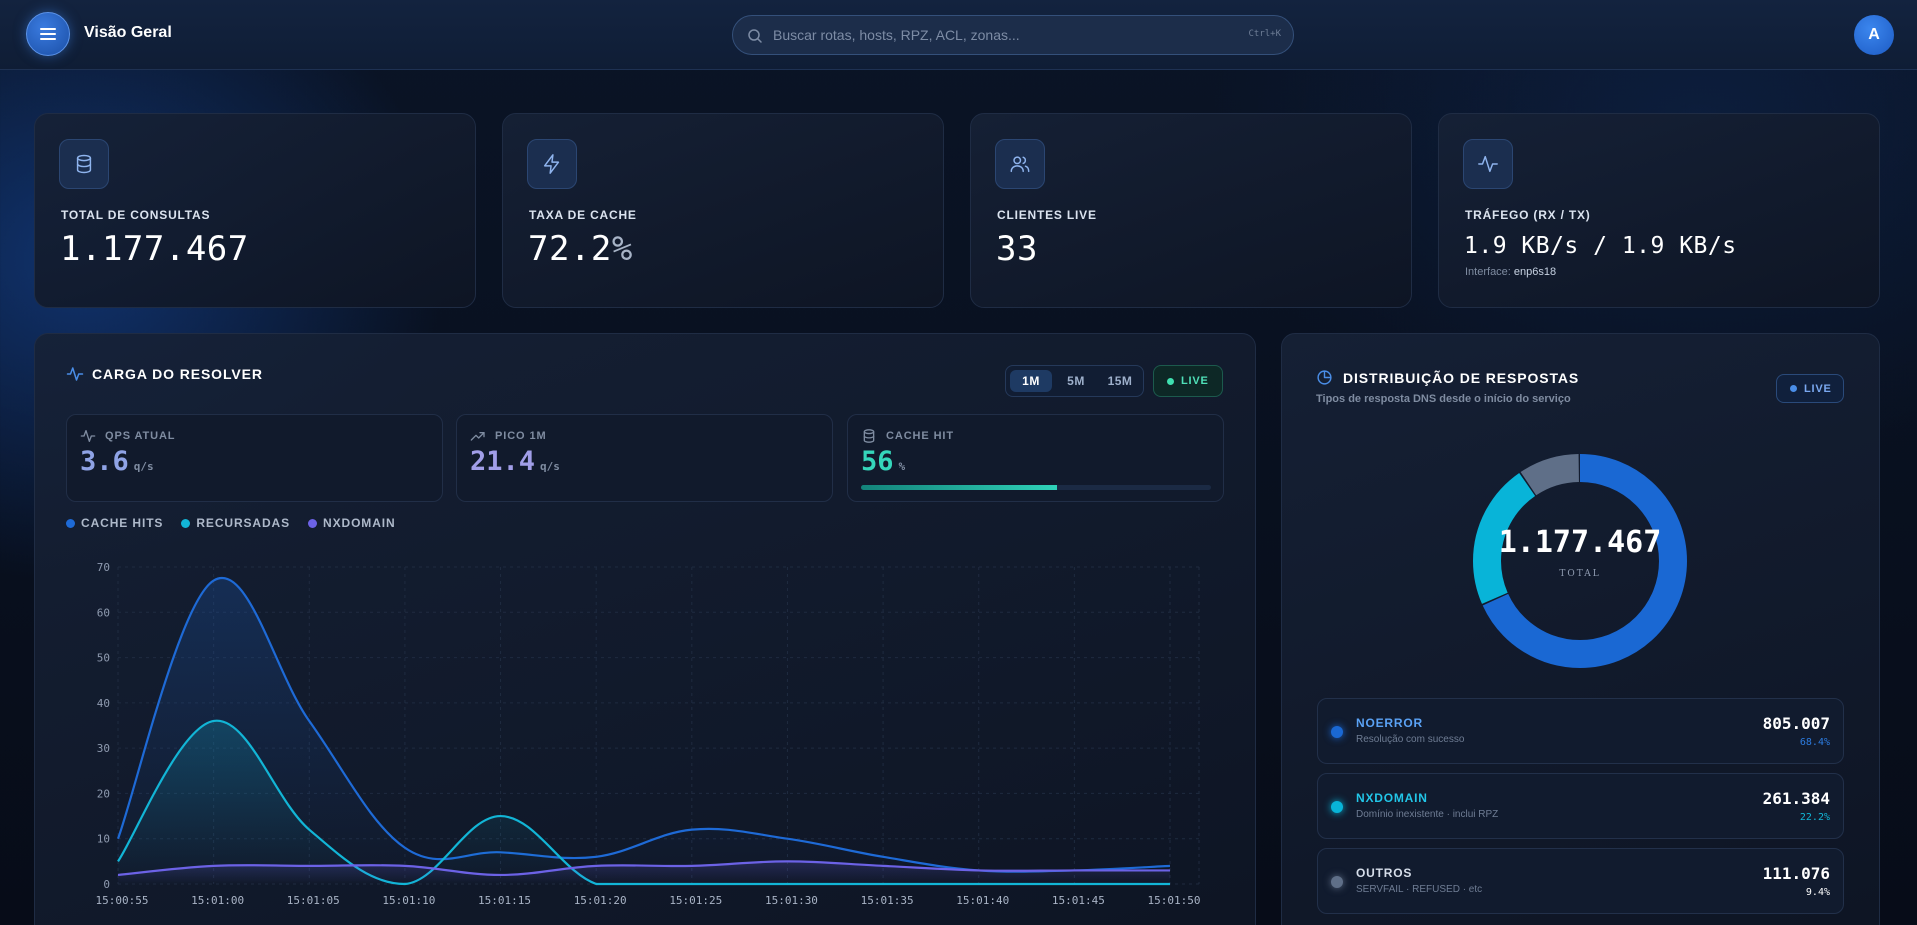 The width and height of the screenshot is (1917, 925). Describe the element at coordinates (515, 461) in the screenshot. I see `metric-value: 21.4 q/s` at that location.